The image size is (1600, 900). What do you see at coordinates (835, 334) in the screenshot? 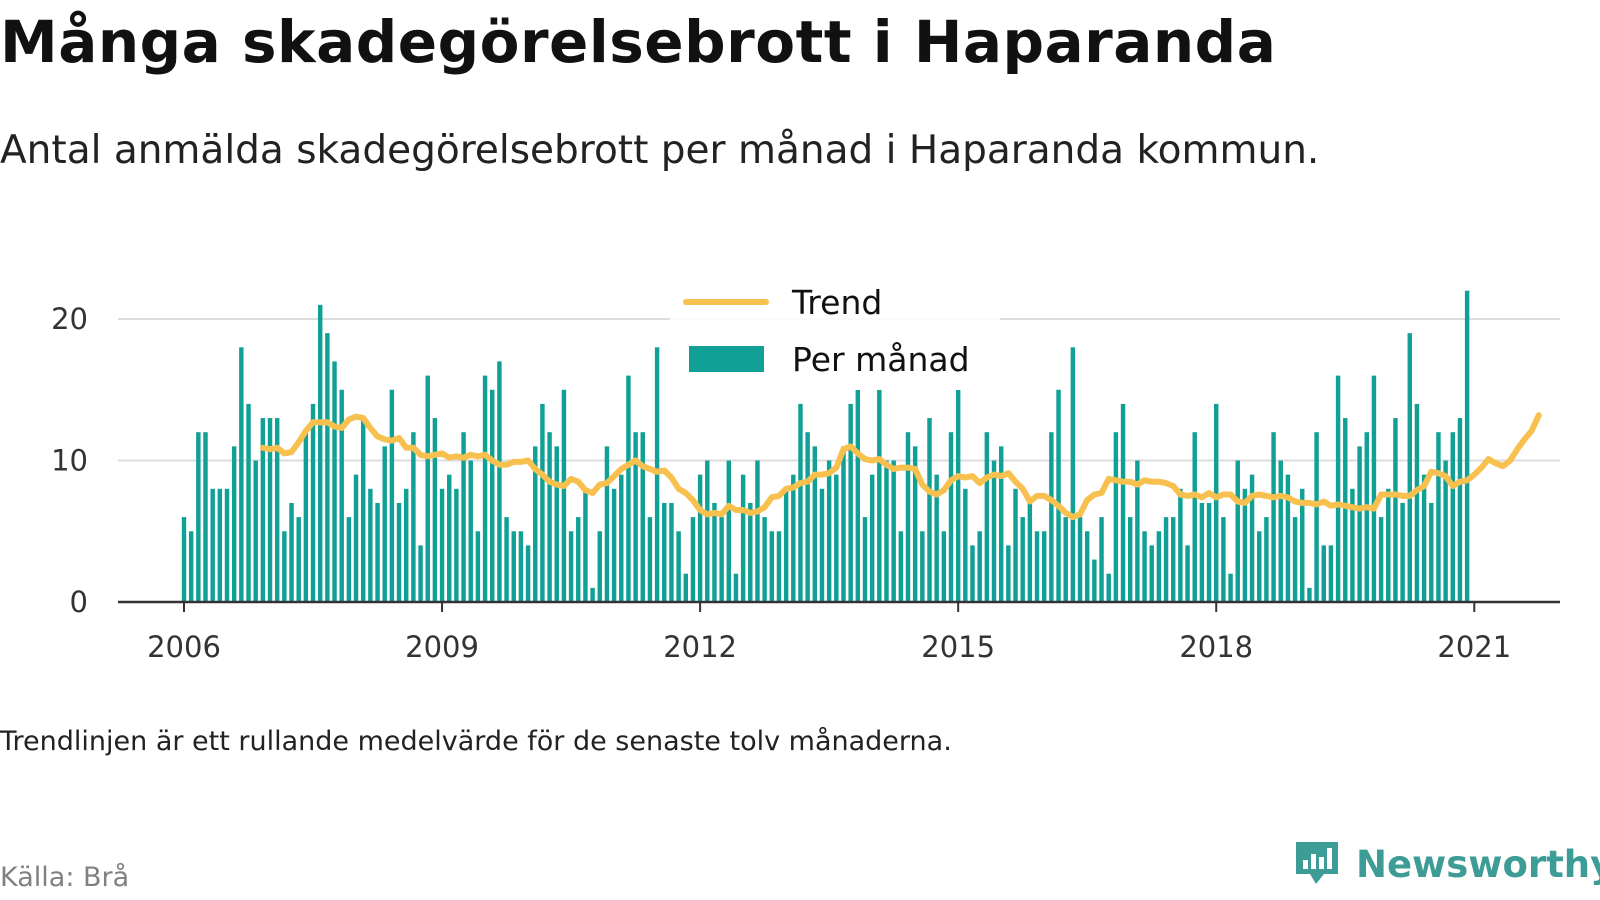
I see `legend: Trend Per månad` at bounding box center [835, 334].